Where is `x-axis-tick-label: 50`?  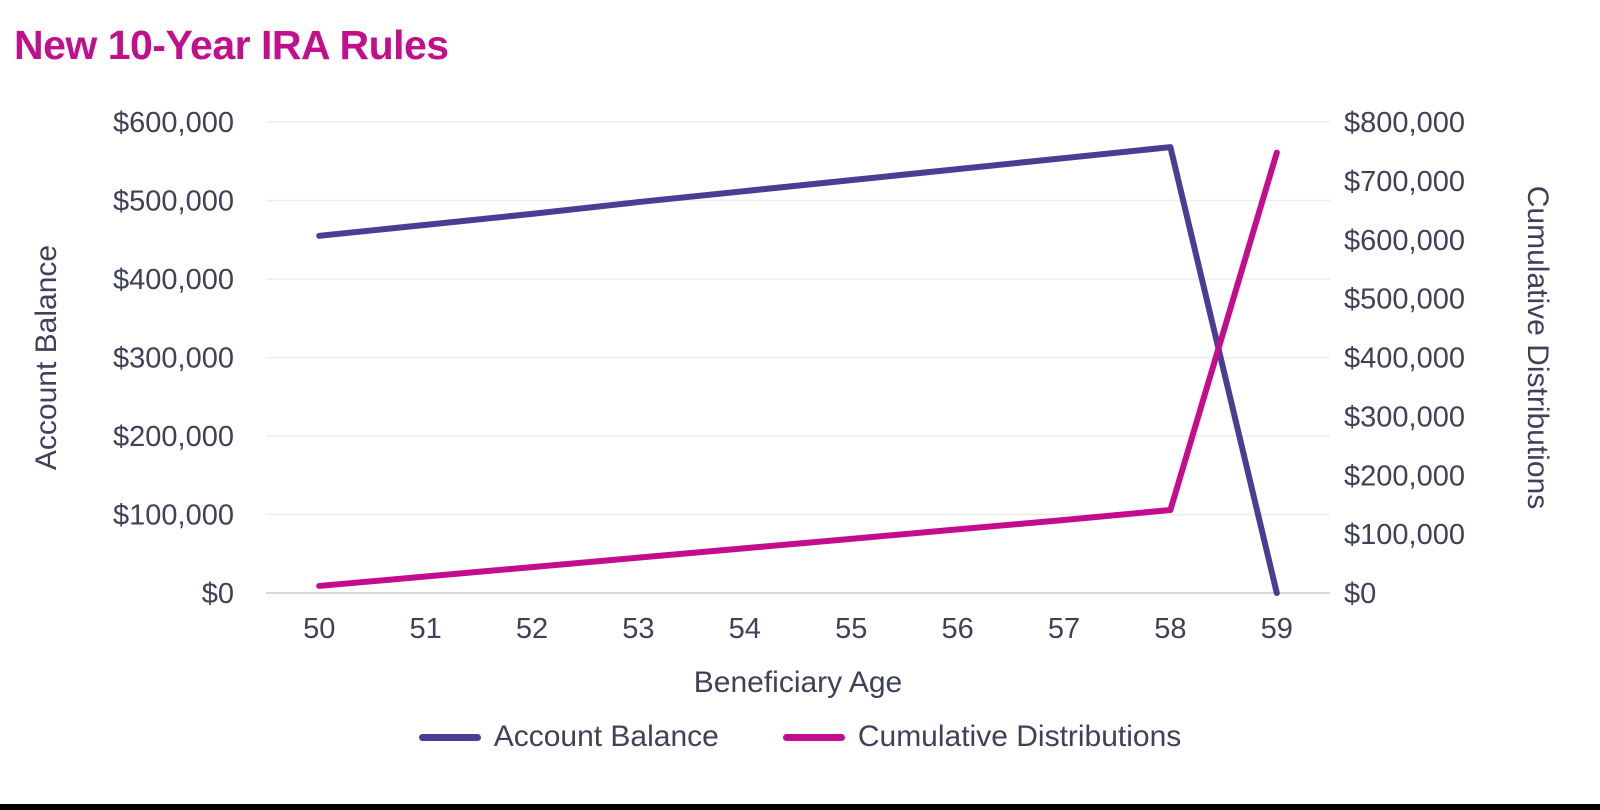
x-axis-tick-label: 50 is located at coordinates (319, 629).